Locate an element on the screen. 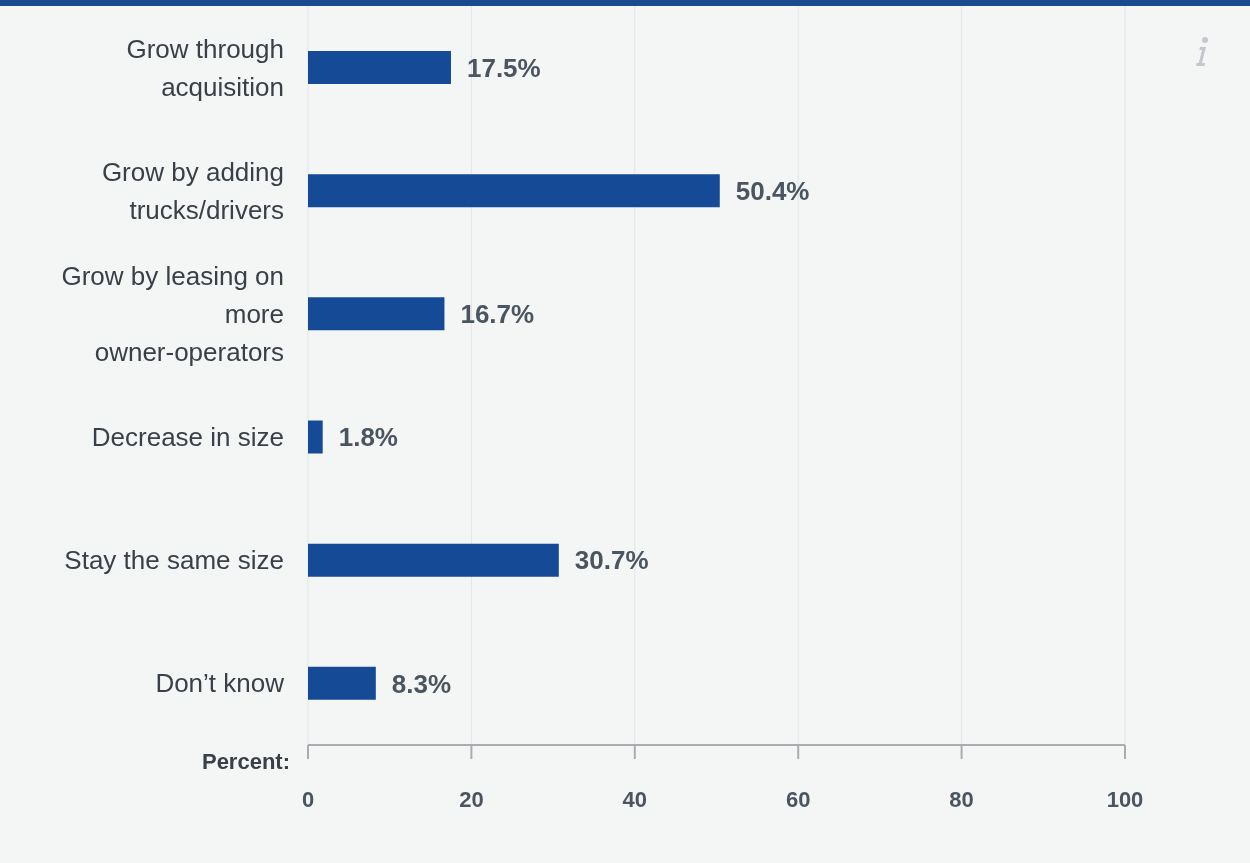  y-tick-label: Stay the same size is located at coordinates (174, 560).